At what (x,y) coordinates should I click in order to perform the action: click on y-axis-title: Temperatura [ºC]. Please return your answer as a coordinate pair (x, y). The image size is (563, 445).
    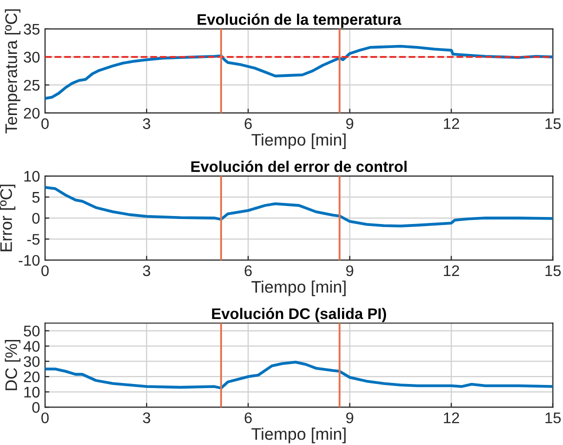
    Looking at the image, I should click on (12, 71).